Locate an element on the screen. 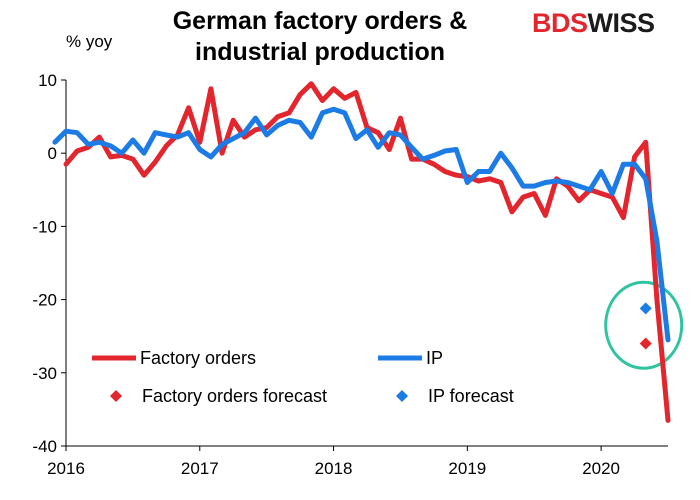 The image size is (700, 500). y-tick-label: -30 is located at coordinates (44, 373).